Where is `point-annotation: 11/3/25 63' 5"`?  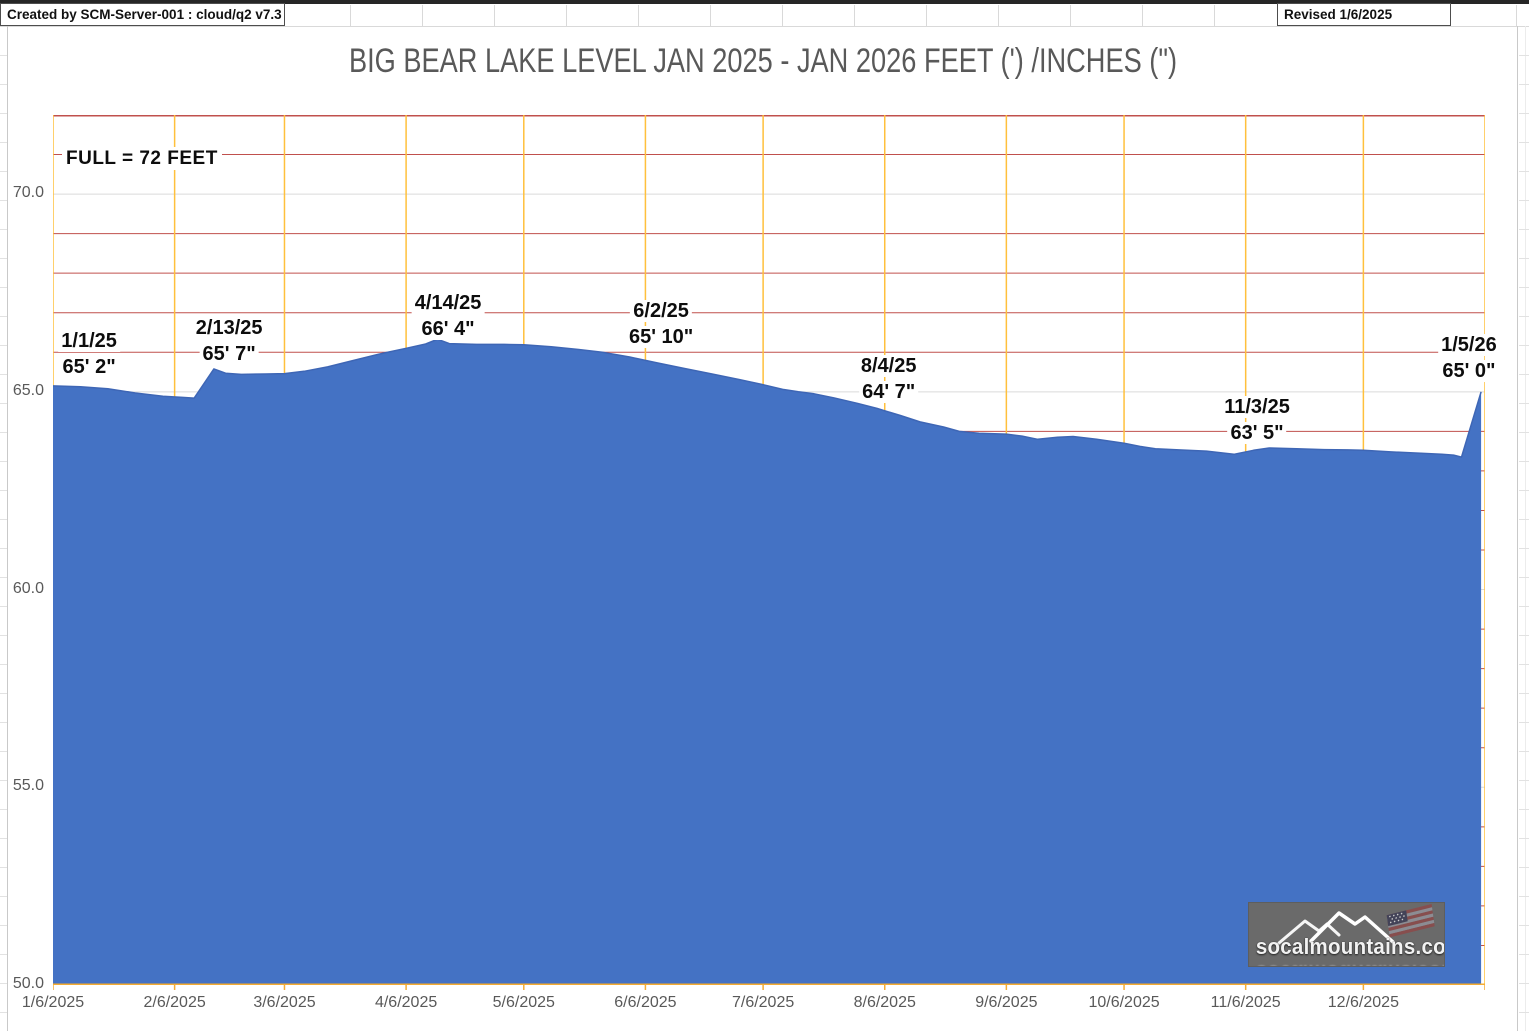 point-annotation: 11/3/25 63' 5" is located at coordinates (1257, 421).